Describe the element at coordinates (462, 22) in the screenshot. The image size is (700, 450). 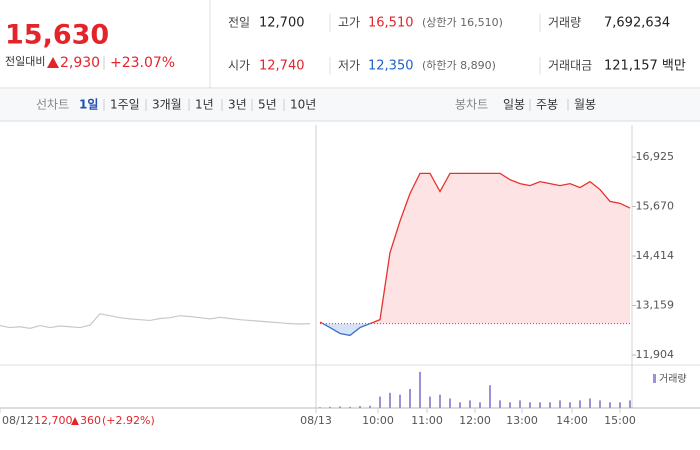
I see `summary-sub: (상한가 16,510)` at that location.